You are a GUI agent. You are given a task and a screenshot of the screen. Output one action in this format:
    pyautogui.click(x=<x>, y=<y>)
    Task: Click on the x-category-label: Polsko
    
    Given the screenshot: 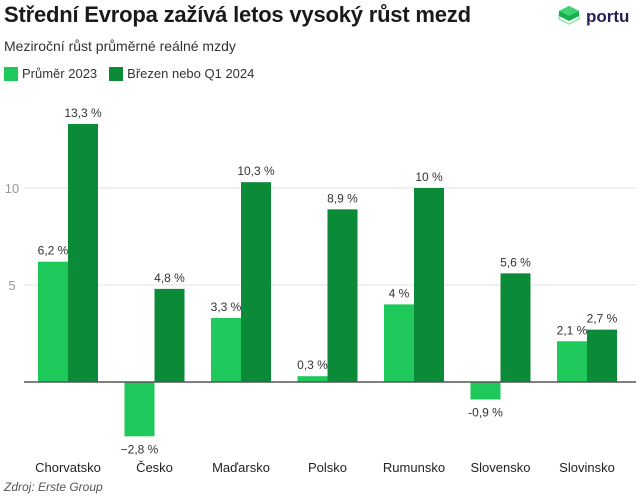 What is the action you would take?
    pyautogui.click(x=327, y=467)
    